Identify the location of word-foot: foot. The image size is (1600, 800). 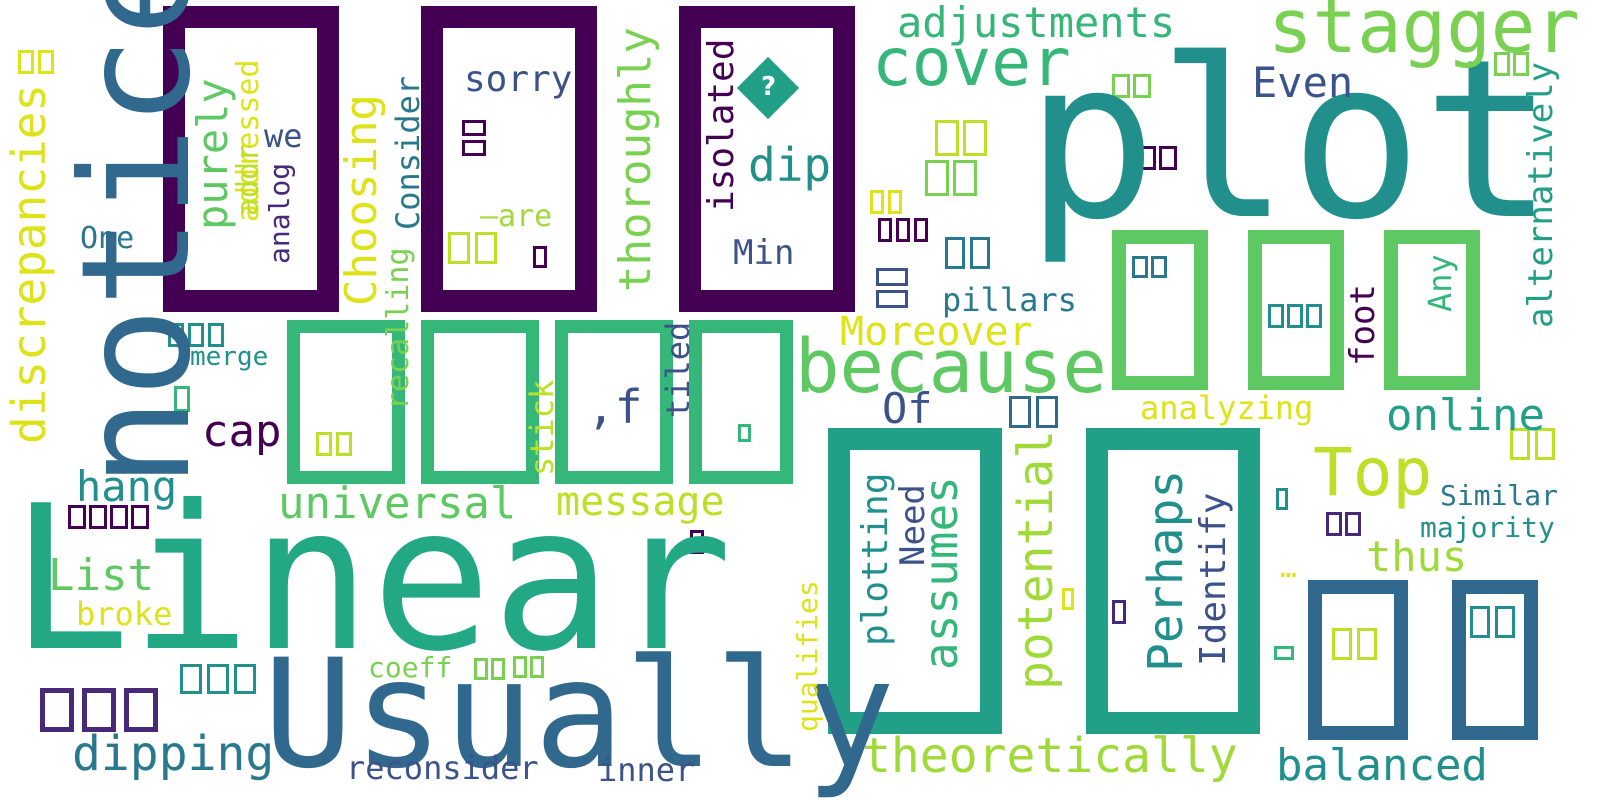
(1363, 325).